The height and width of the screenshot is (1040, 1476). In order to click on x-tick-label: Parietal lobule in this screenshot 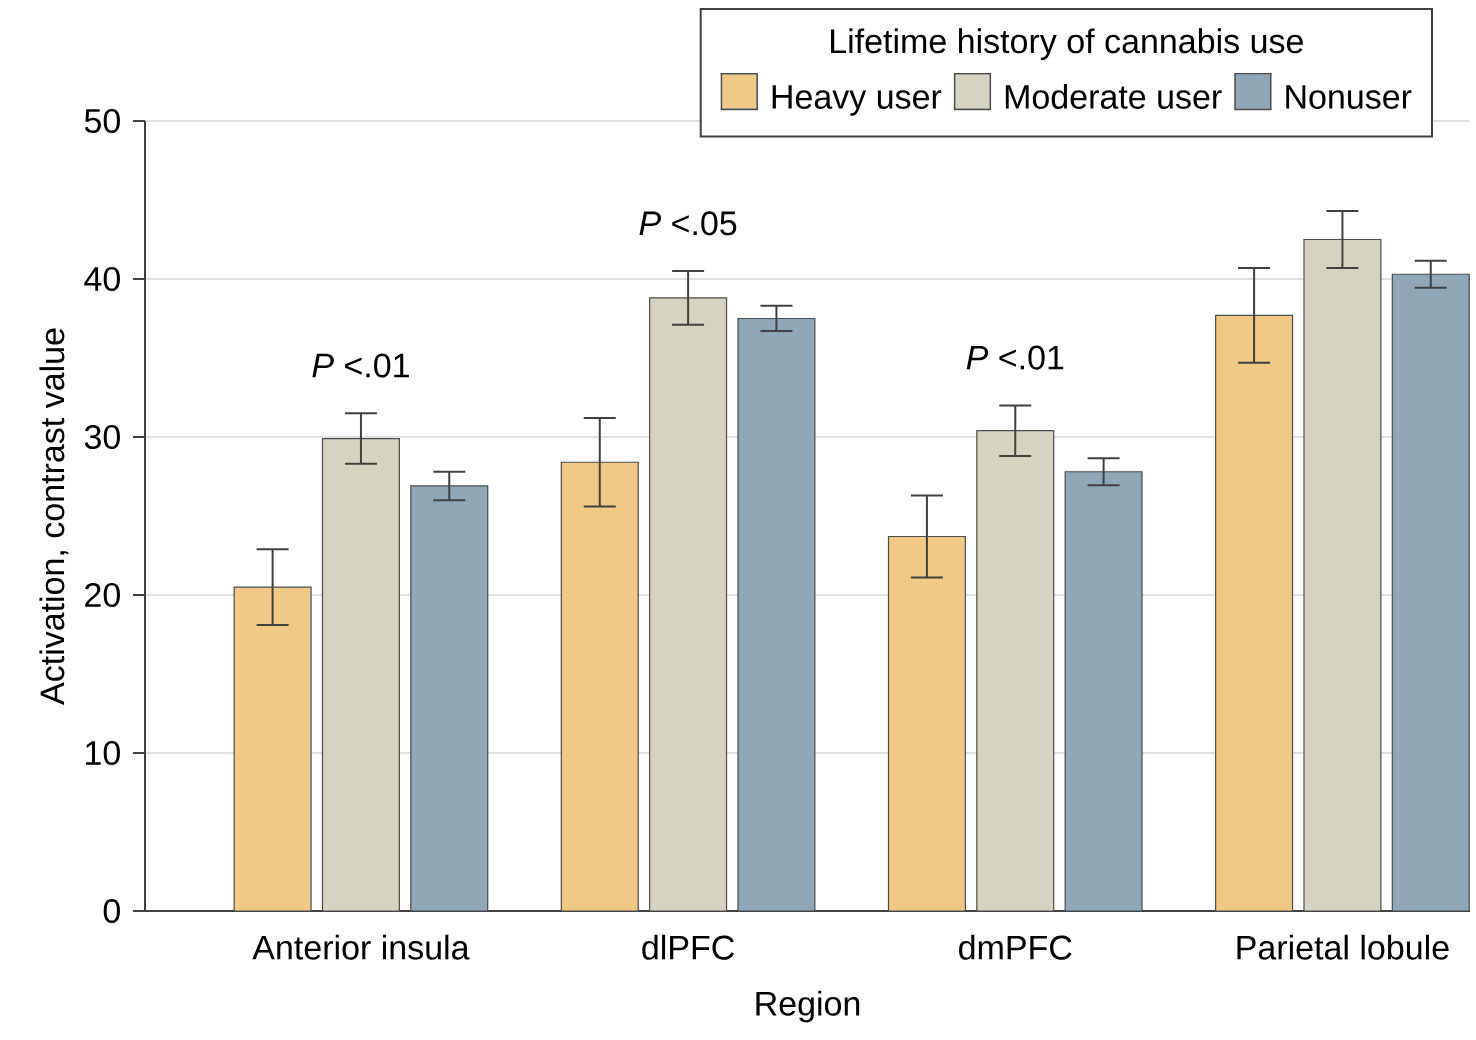, I will do `click(1343, 947)`.